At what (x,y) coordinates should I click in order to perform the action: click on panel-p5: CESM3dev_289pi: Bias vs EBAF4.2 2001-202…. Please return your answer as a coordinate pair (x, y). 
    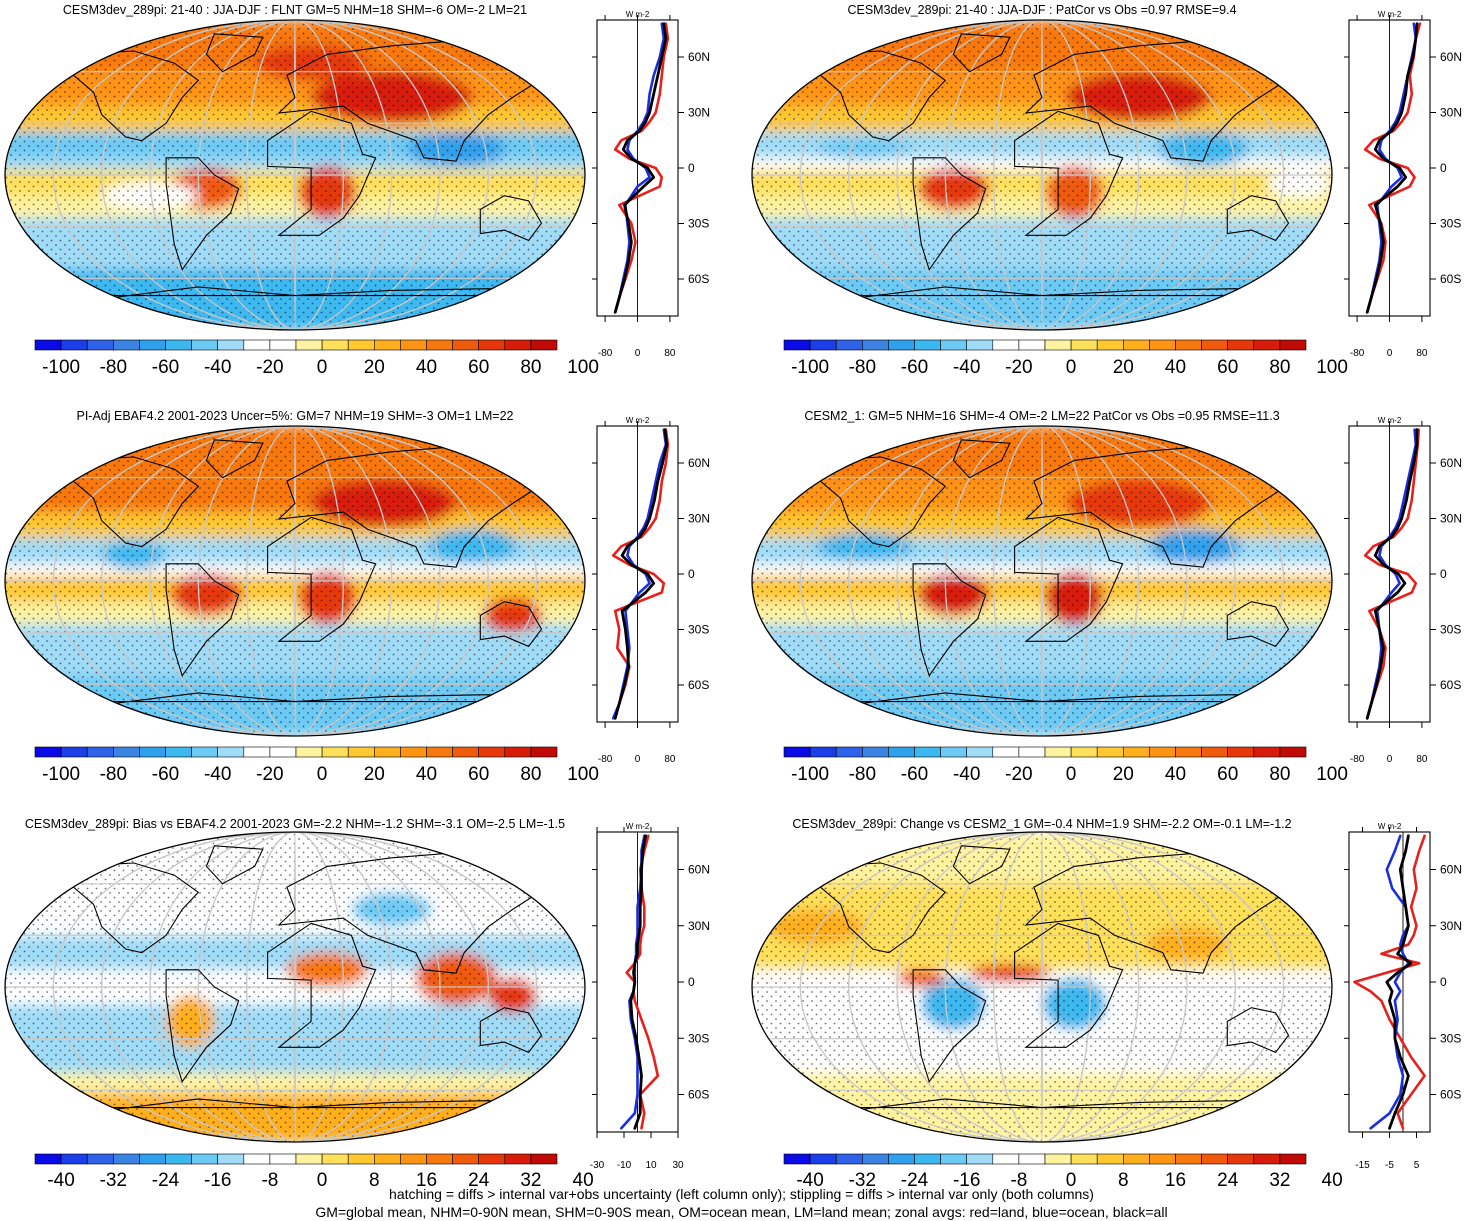
    Looking at the image, I should click on (357, 1004).